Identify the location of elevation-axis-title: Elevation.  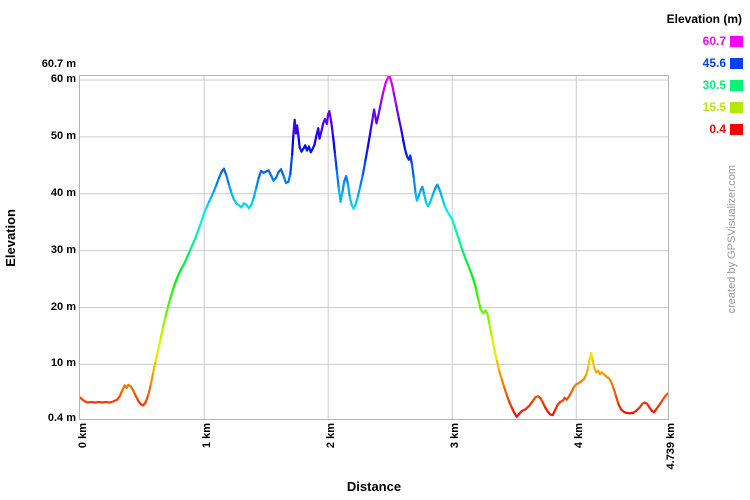
(10, 238).